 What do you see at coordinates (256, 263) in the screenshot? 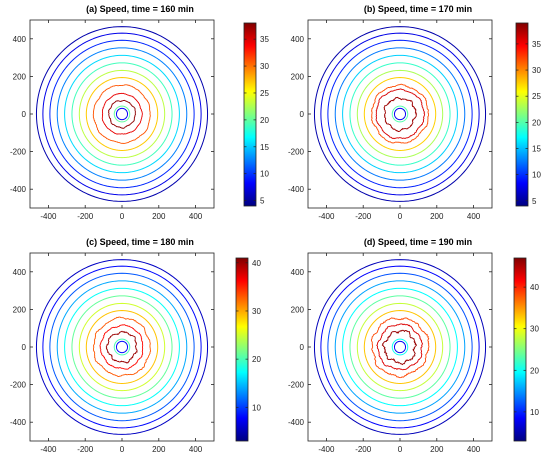
I see `colorbar-tick-label: 40` at bounding box center [256, 263].